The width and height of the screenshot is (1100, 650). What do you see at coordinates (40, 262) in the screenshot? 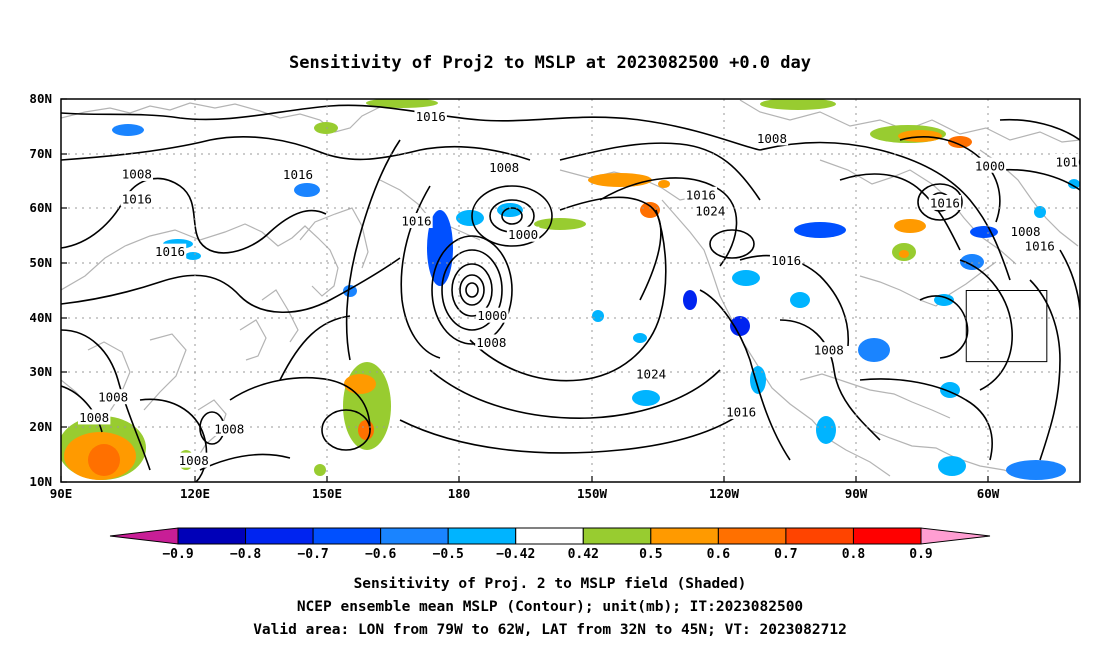
I see `y-tick-label: 50N` at bounding box center [40, 262].